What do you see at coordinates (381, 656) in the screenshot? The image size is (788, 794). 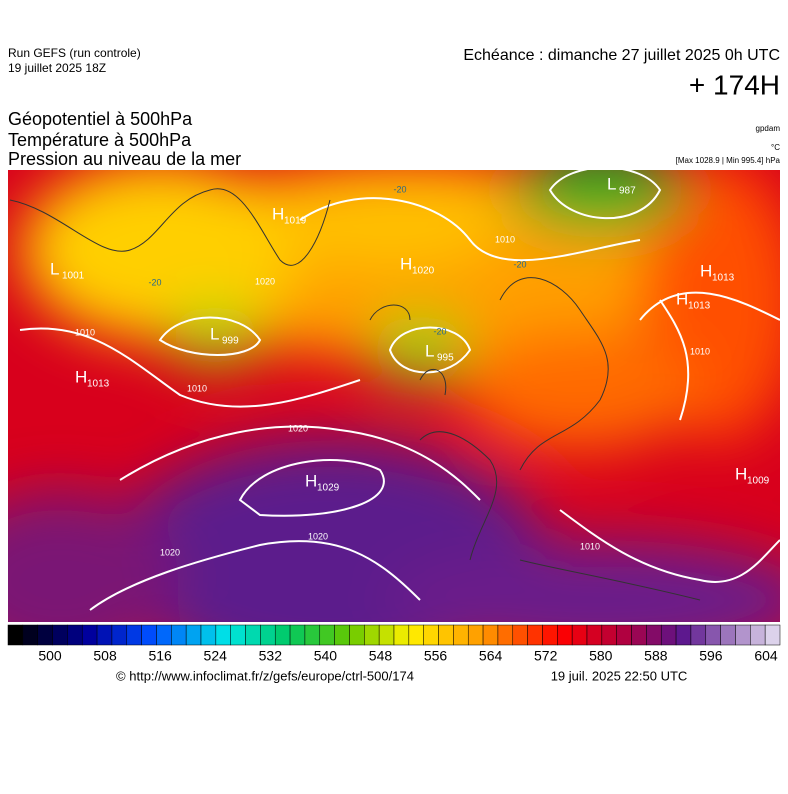 I see `colorbar-tick-label: 548` at bounding box center [381, 656].